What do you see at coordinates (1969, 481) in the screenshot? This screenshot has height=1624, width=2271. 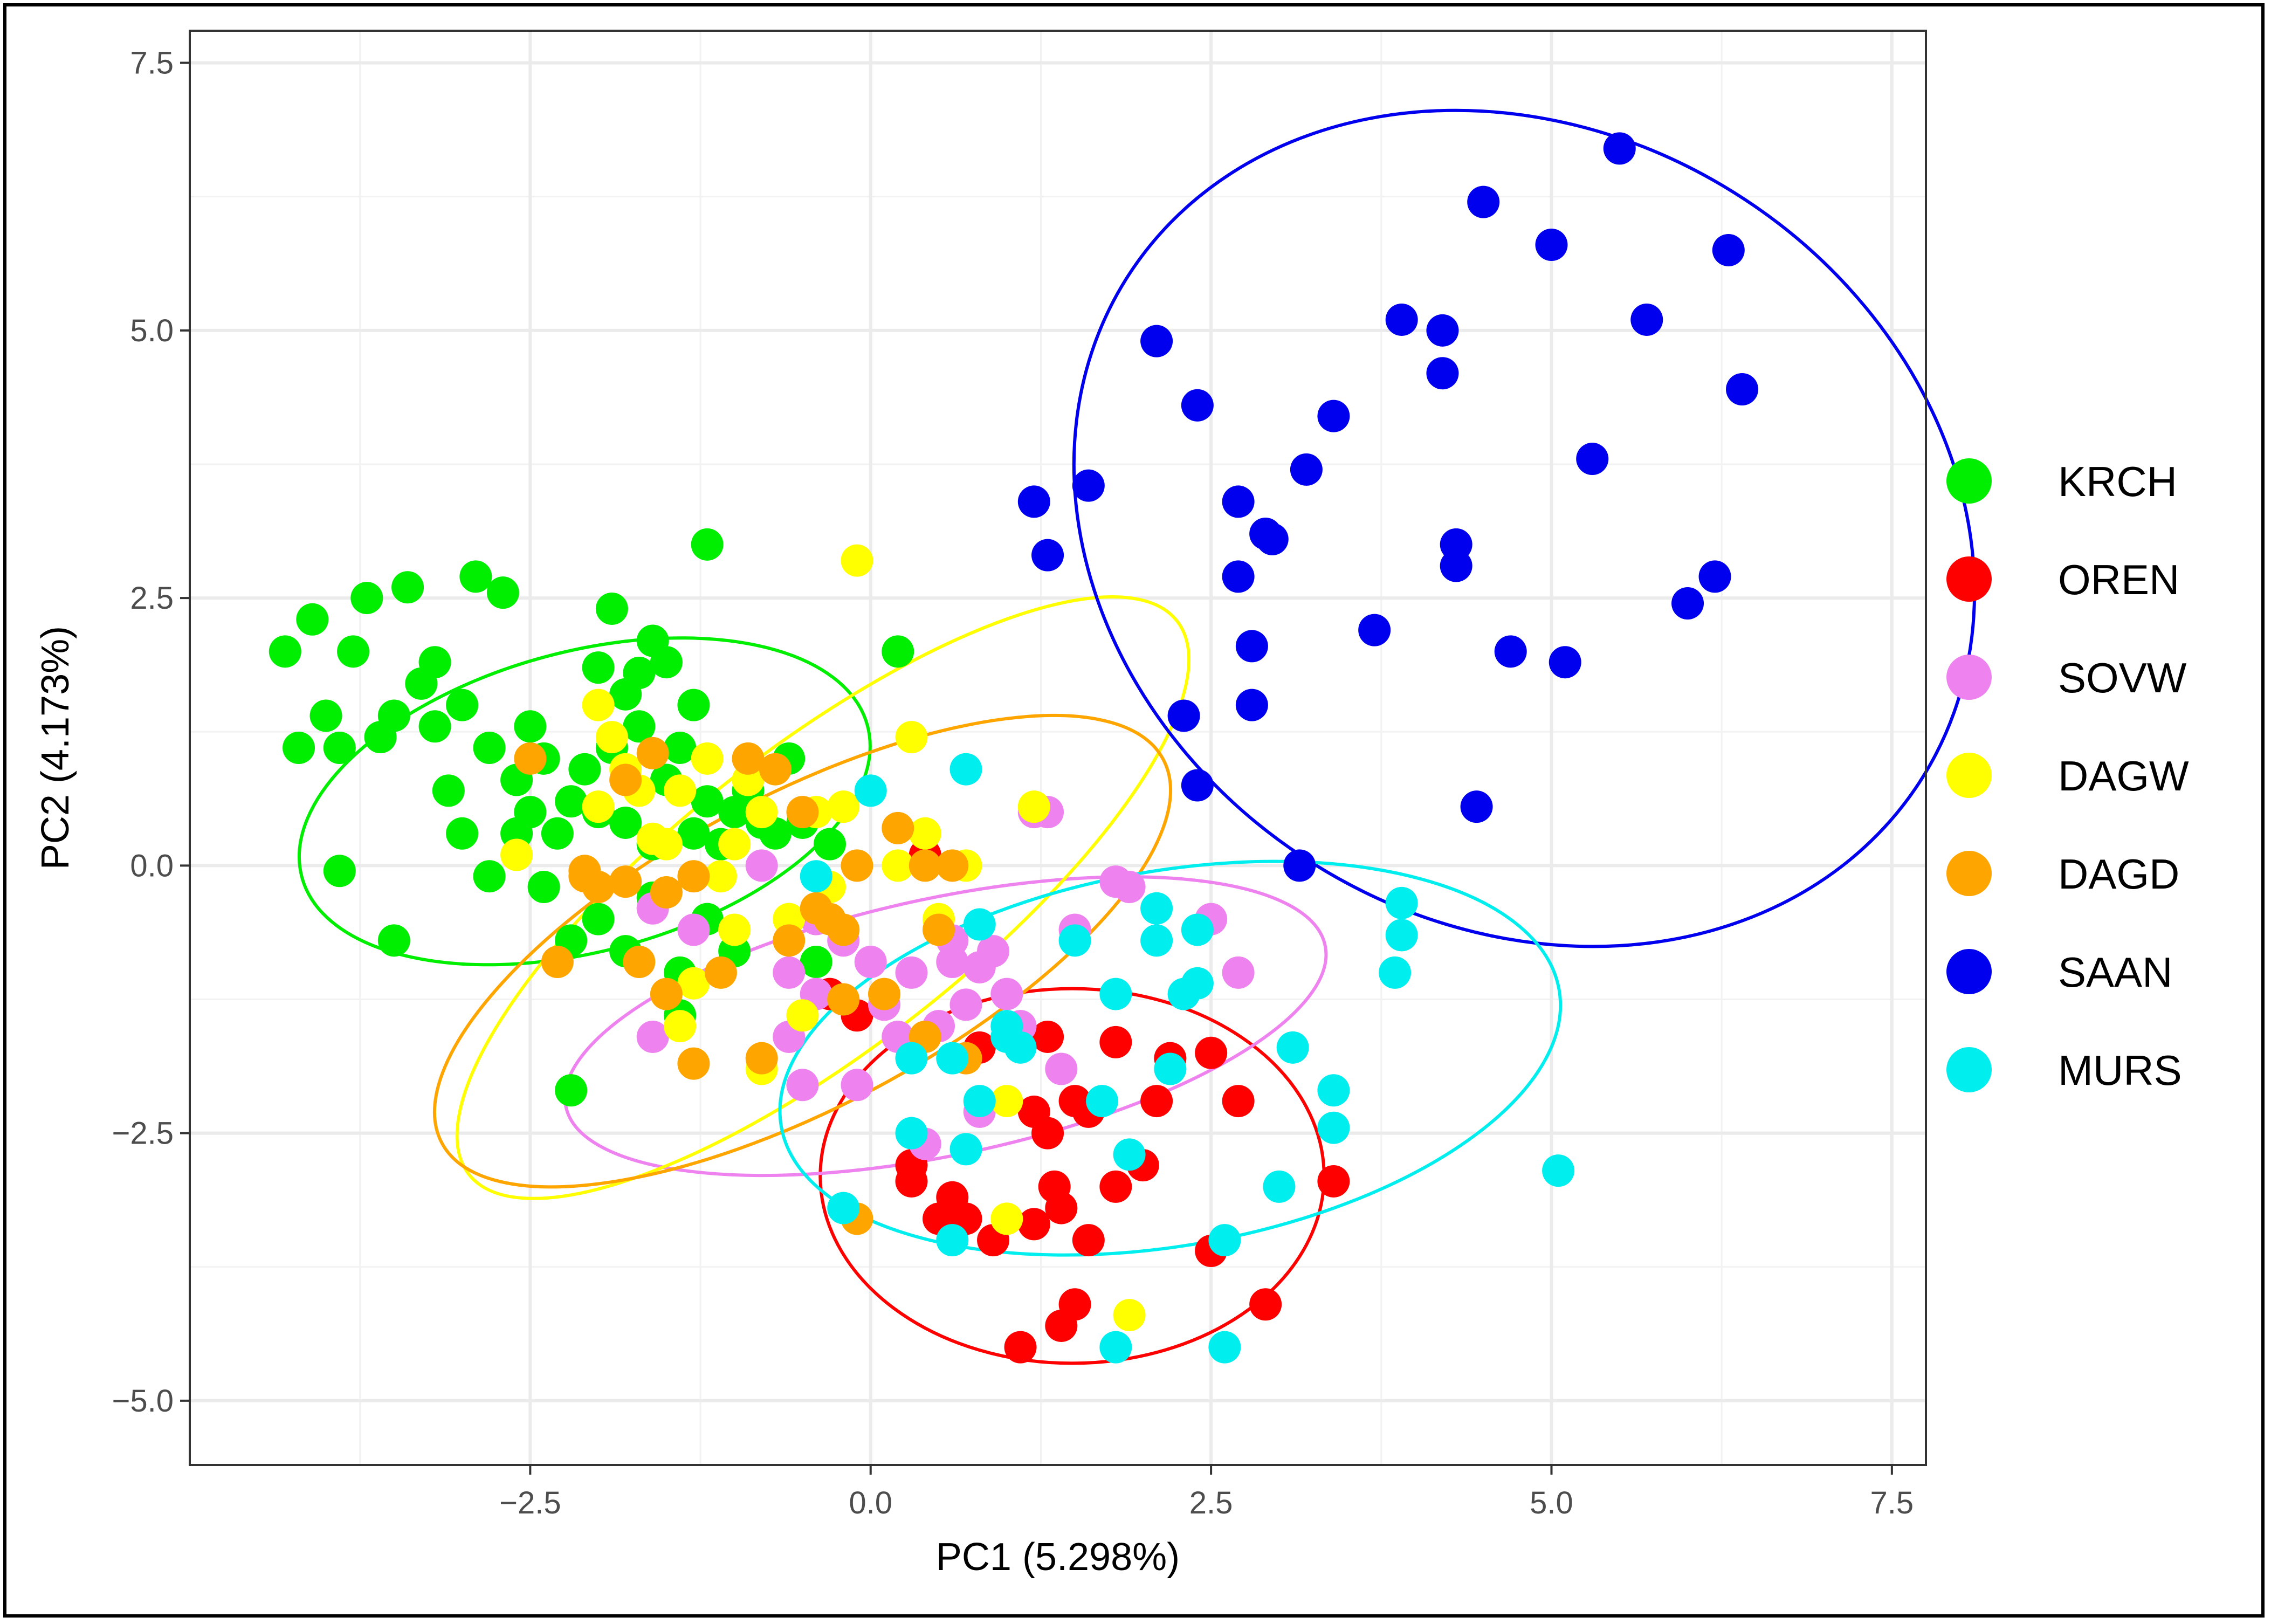 I see `legend-key-krch` at bounding box center [1969, 481].